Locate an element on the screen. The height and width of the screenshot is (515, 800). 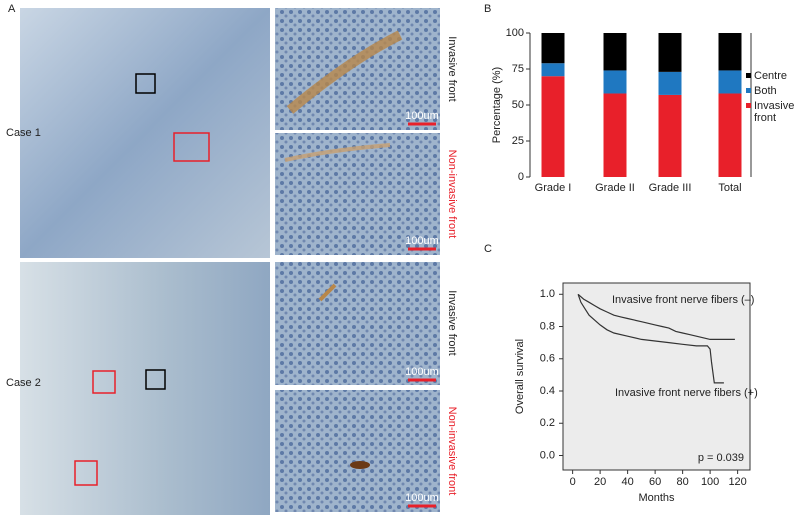
legend-label: Centre is located at coordinates (770, 76).